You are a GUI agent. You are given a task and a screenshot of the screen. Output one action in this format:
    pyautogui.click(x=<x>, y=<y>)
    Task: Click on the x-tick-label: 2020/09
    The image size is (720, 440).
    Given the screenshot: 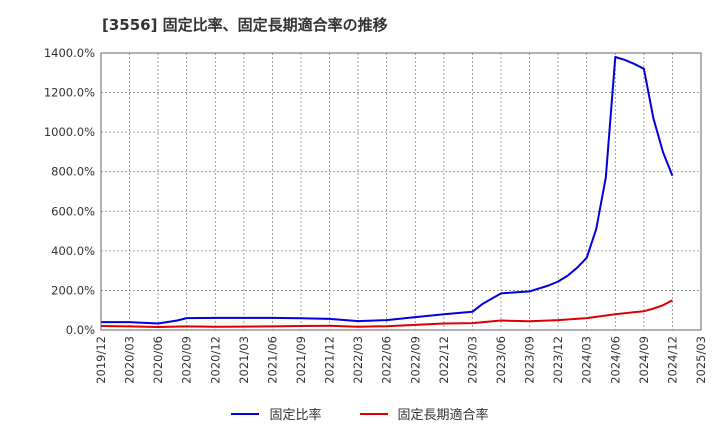 What is the action you would take?
    pyautogui.click(x=187, y=360)
    